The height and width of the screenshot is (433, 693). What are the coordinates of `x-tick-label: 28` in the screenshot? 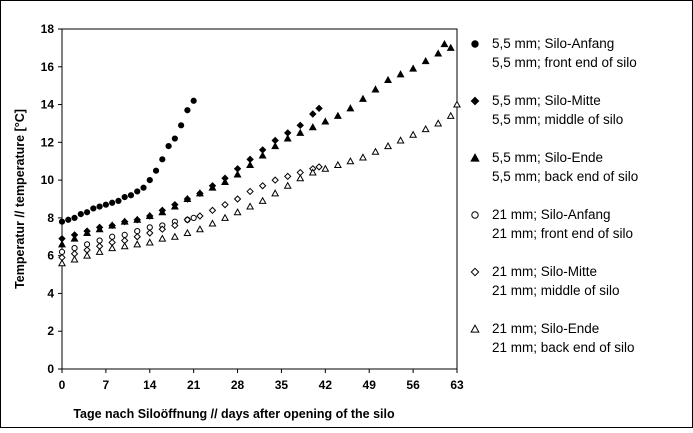 It's located at (238, 385).